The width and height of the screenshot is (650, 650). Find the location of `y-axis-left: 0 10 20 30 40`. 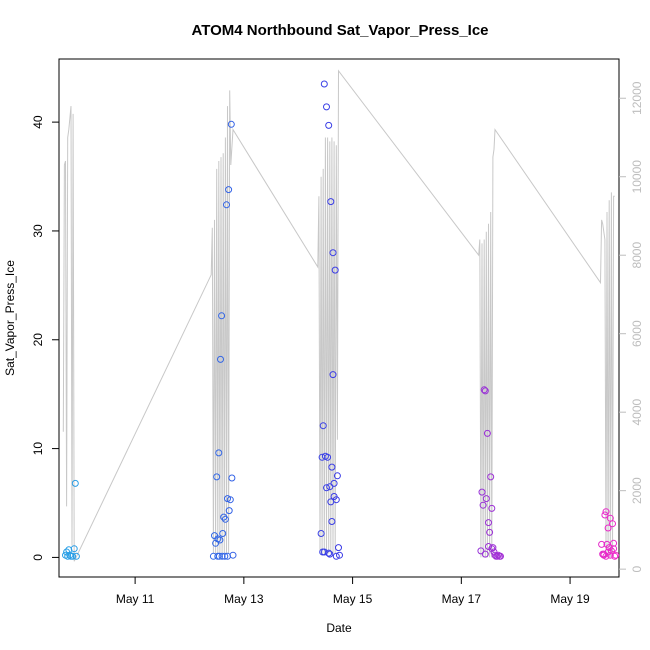

y-axis-left: 0 10 20 30 40 is located at coordinates (45, 338).